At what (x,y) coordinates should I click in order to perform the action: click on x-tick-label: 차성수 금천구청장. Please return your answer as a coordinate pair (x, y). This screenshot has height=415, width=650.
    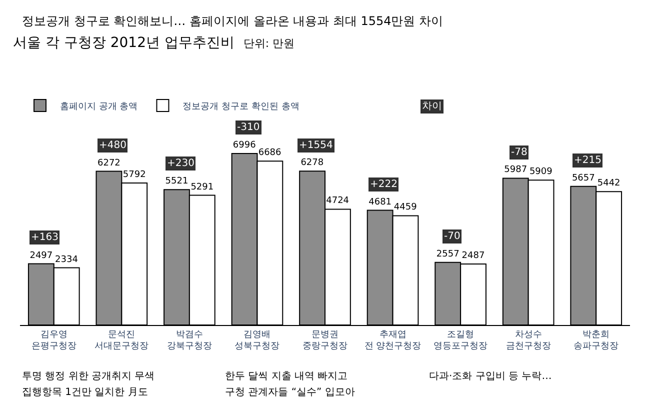
    Looking at the image, I should click on (528, 341).